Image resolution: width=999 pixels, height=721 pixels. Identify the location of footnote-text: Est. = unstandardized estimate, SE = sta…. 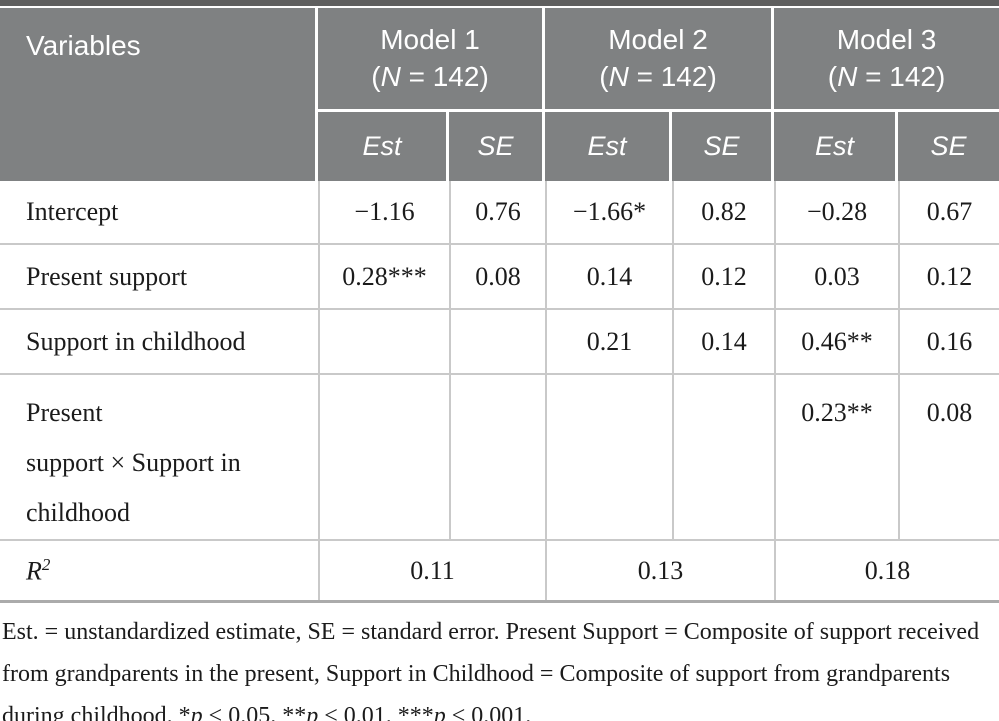
(491, 670).